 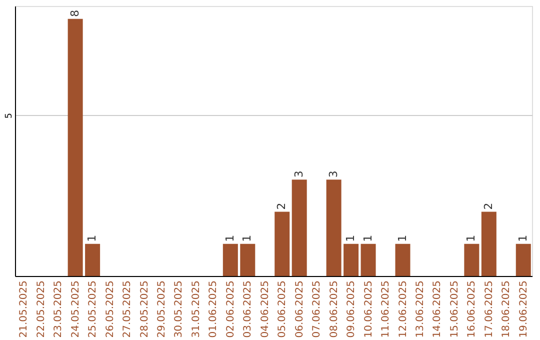 I want to click on x-tick-label: 15.06.2025, so click(x=454, y=309).